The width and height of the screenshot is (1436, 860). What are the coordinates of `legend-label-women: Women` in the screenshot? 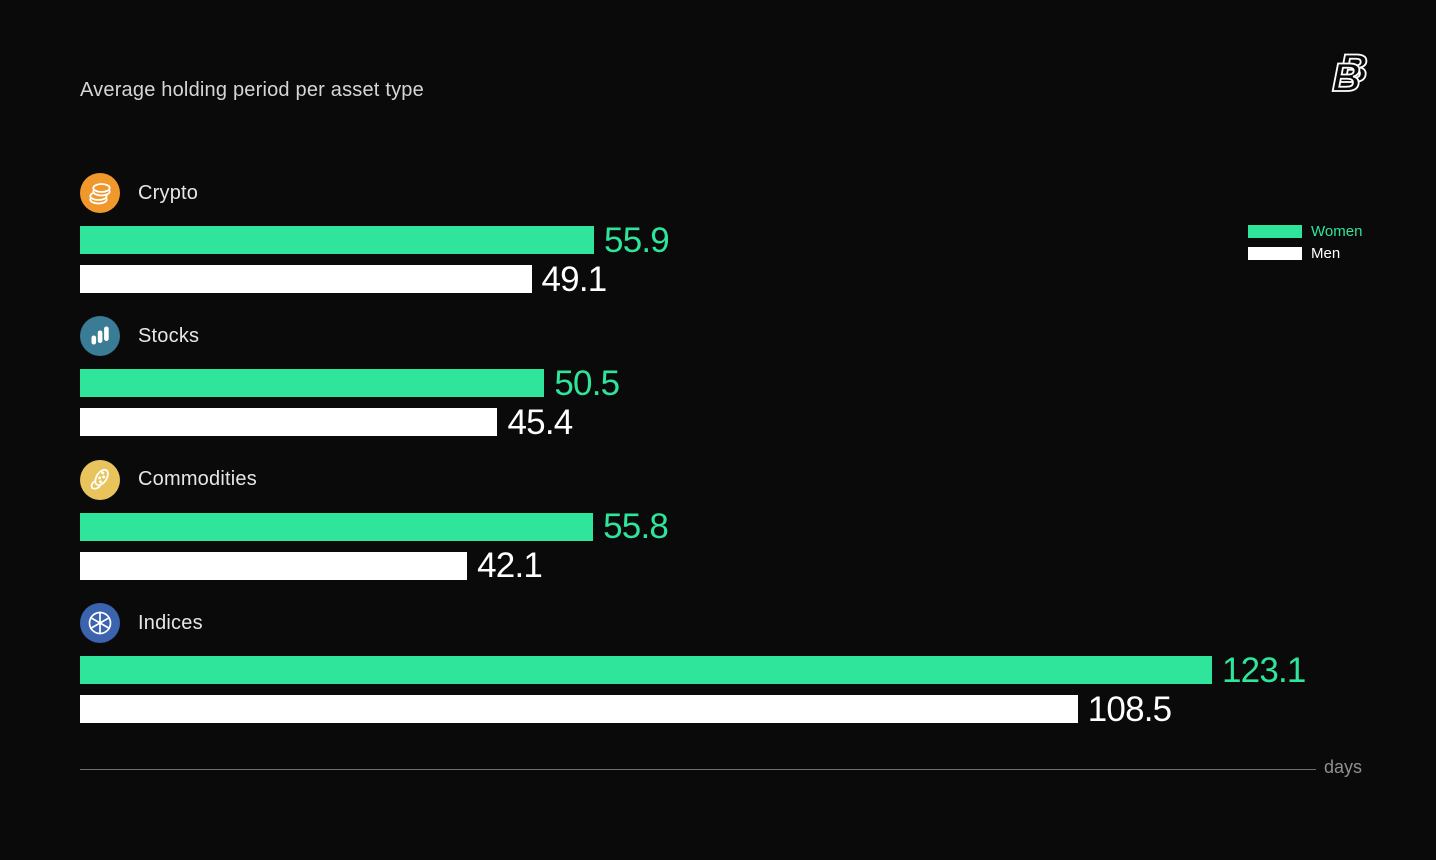 It's located at (1337, 231).